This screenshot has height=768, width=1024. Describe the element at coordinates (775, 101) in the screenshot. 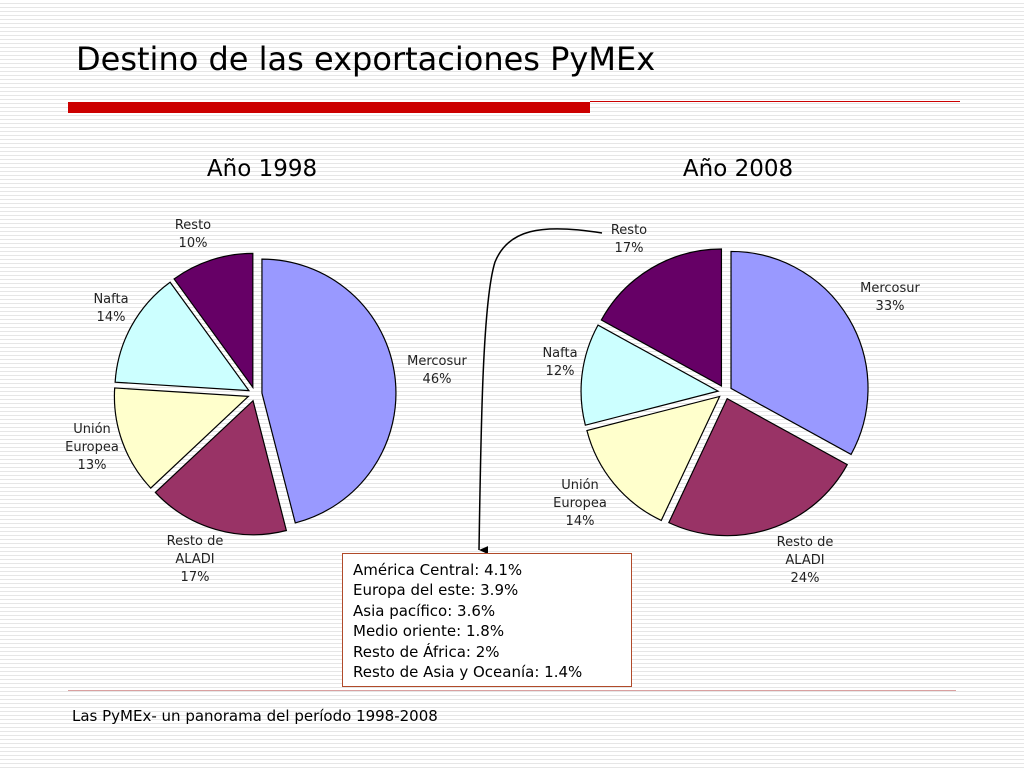

I see `title-accent-line` at that location.